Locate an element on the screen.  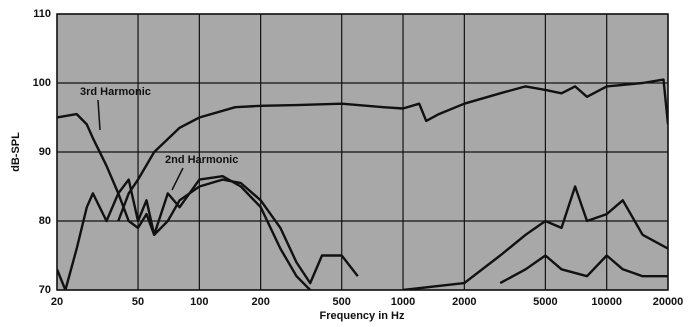
y-tick-label: 90 is located at coordinates (45, 152).